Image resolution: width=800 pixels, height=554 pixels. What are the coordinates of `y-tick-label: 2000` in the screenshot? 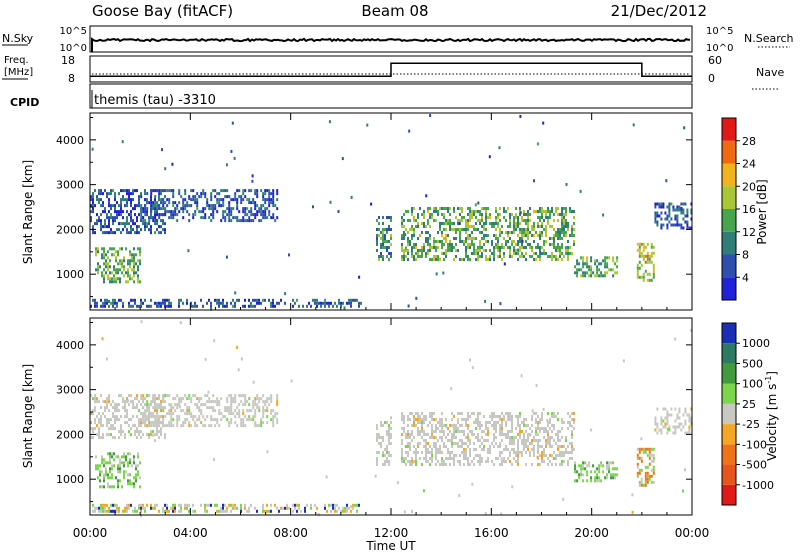 It's located at (70, 229).